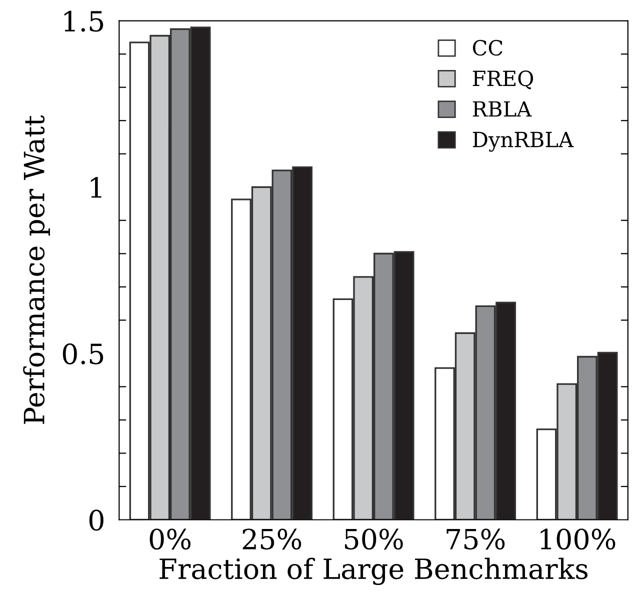 The height and width of the screenshot is (594, 644). I want to click on x-tick-label: 100%, so click(578, 539).